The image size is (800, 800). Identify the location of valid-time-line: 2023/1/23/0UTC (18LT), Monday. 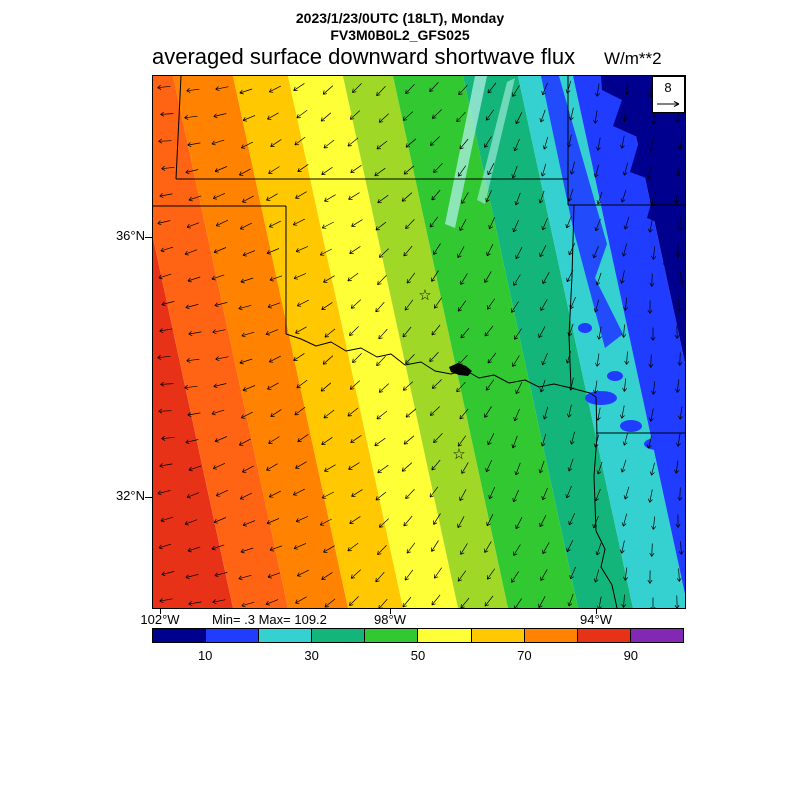
(400, 18).